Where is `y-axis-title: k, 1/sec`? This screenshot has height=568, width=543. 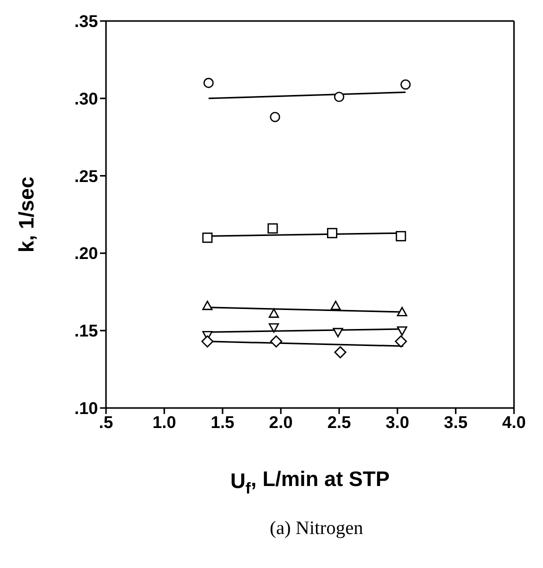 y-axis-title: k, 1/sec is located at coordinates (26, 214).